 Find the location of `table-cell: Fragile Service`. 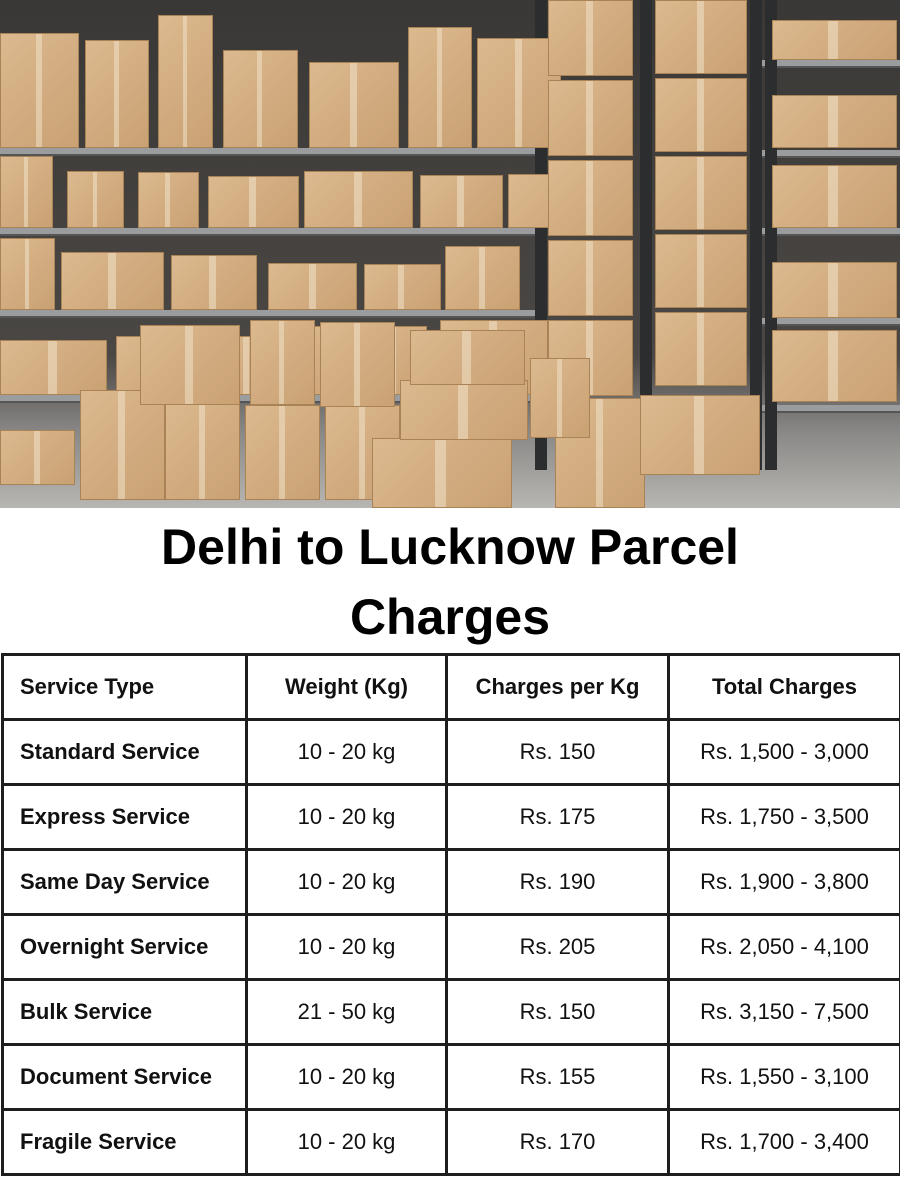

table-cell: Fragile Service is located at coordinates (124, 1142).